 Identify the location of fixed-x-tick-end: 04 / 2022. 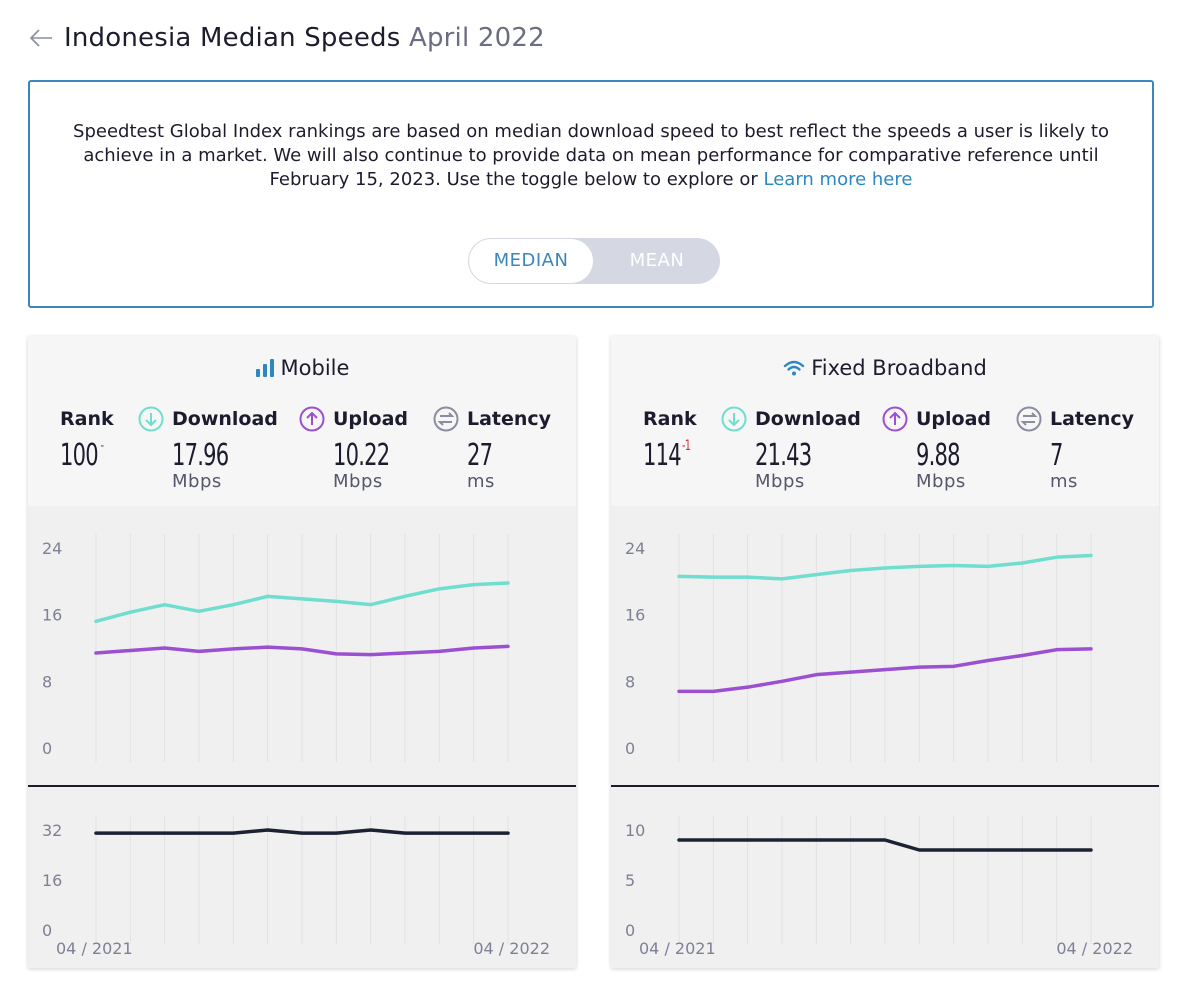
(1094, 948).